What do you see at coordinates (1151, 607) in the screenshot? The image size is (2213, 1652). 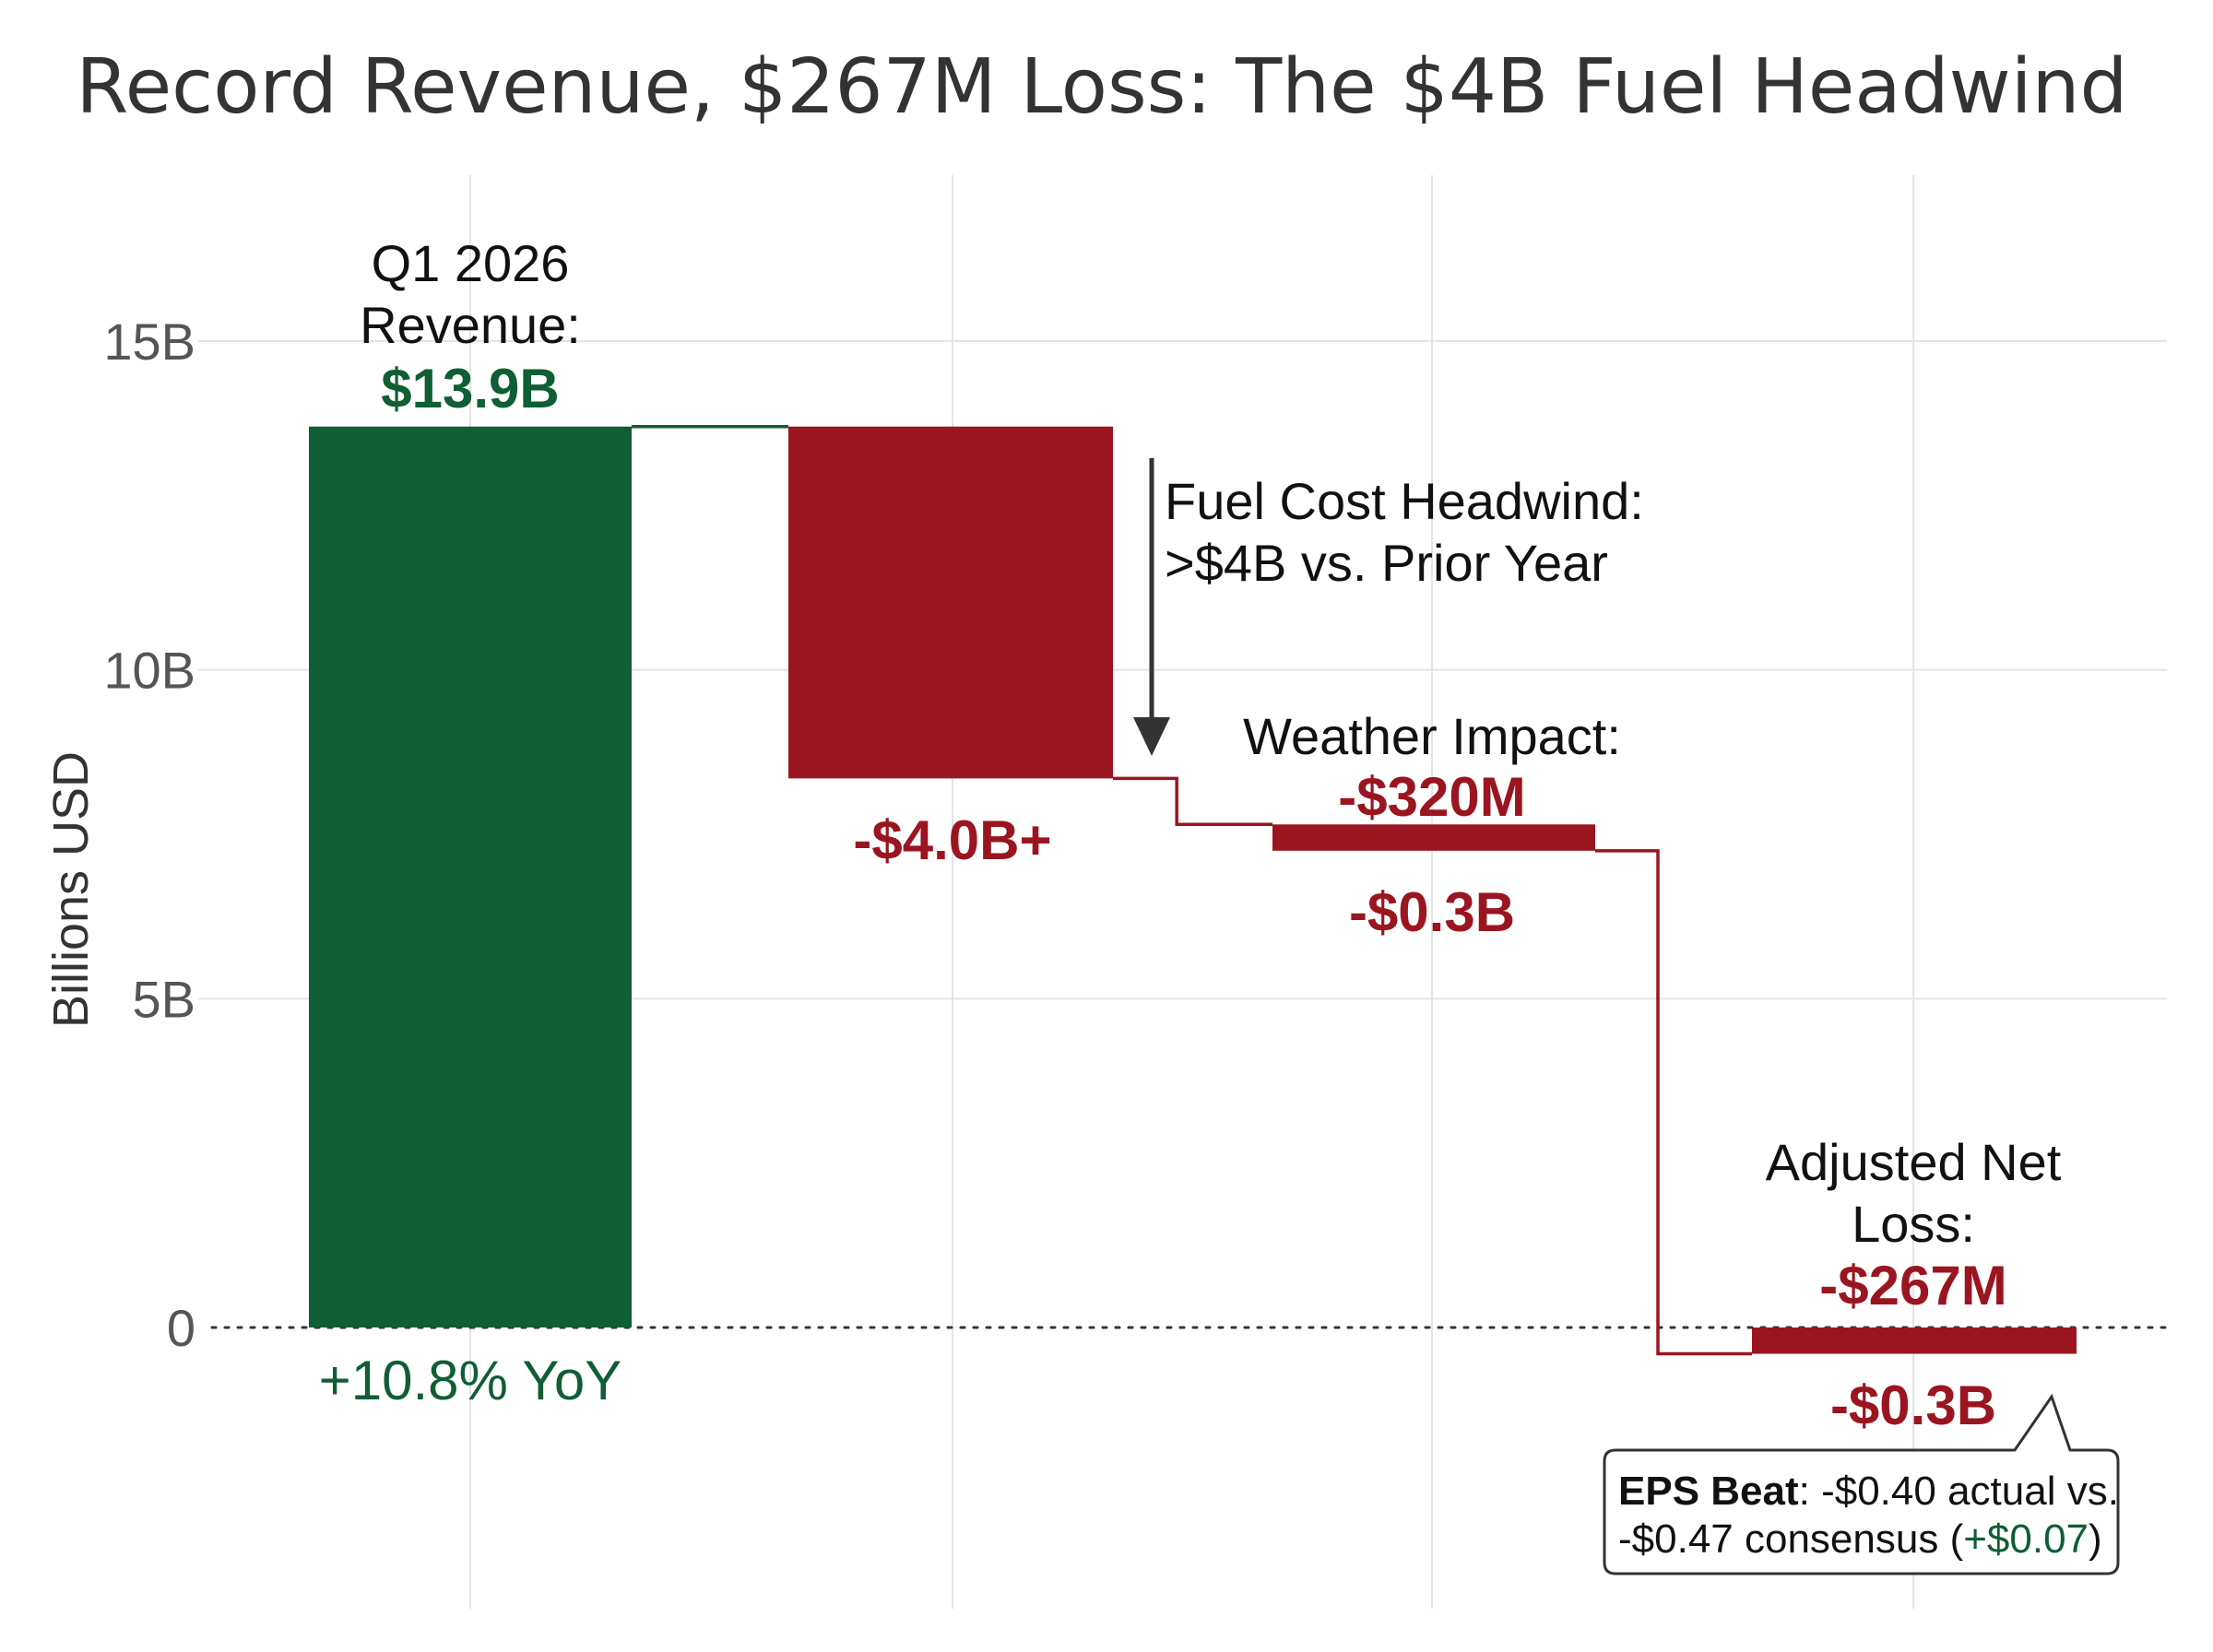 I see `fuel-arrow` at bounding box center [1151, 607].